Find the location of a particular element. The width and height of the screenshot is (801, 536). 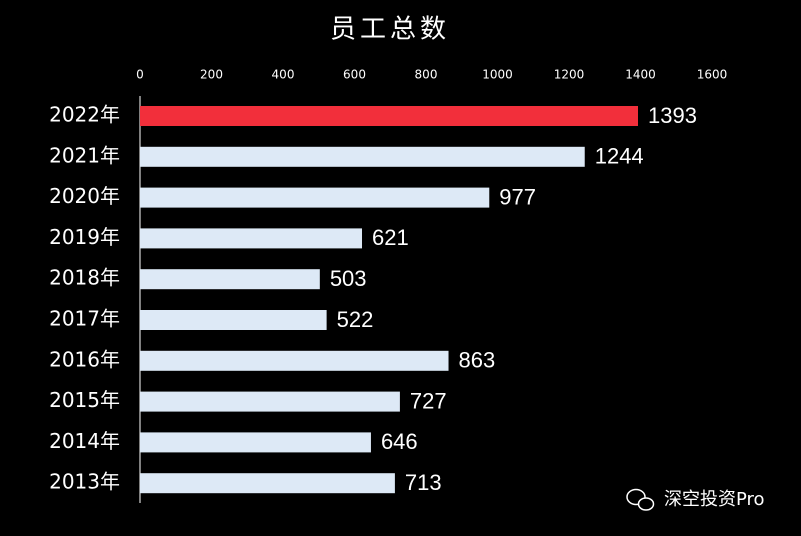

value-label: 977 is located at coordinates (517, 196).